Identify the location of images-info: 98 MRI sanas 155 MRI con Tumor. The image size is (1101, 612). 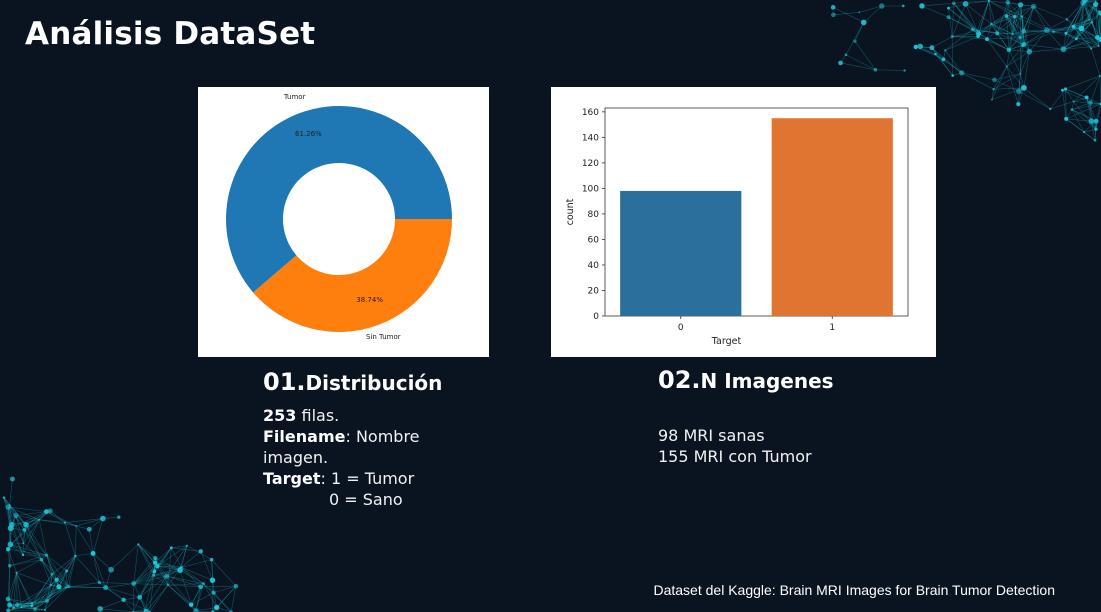
(778, 446).